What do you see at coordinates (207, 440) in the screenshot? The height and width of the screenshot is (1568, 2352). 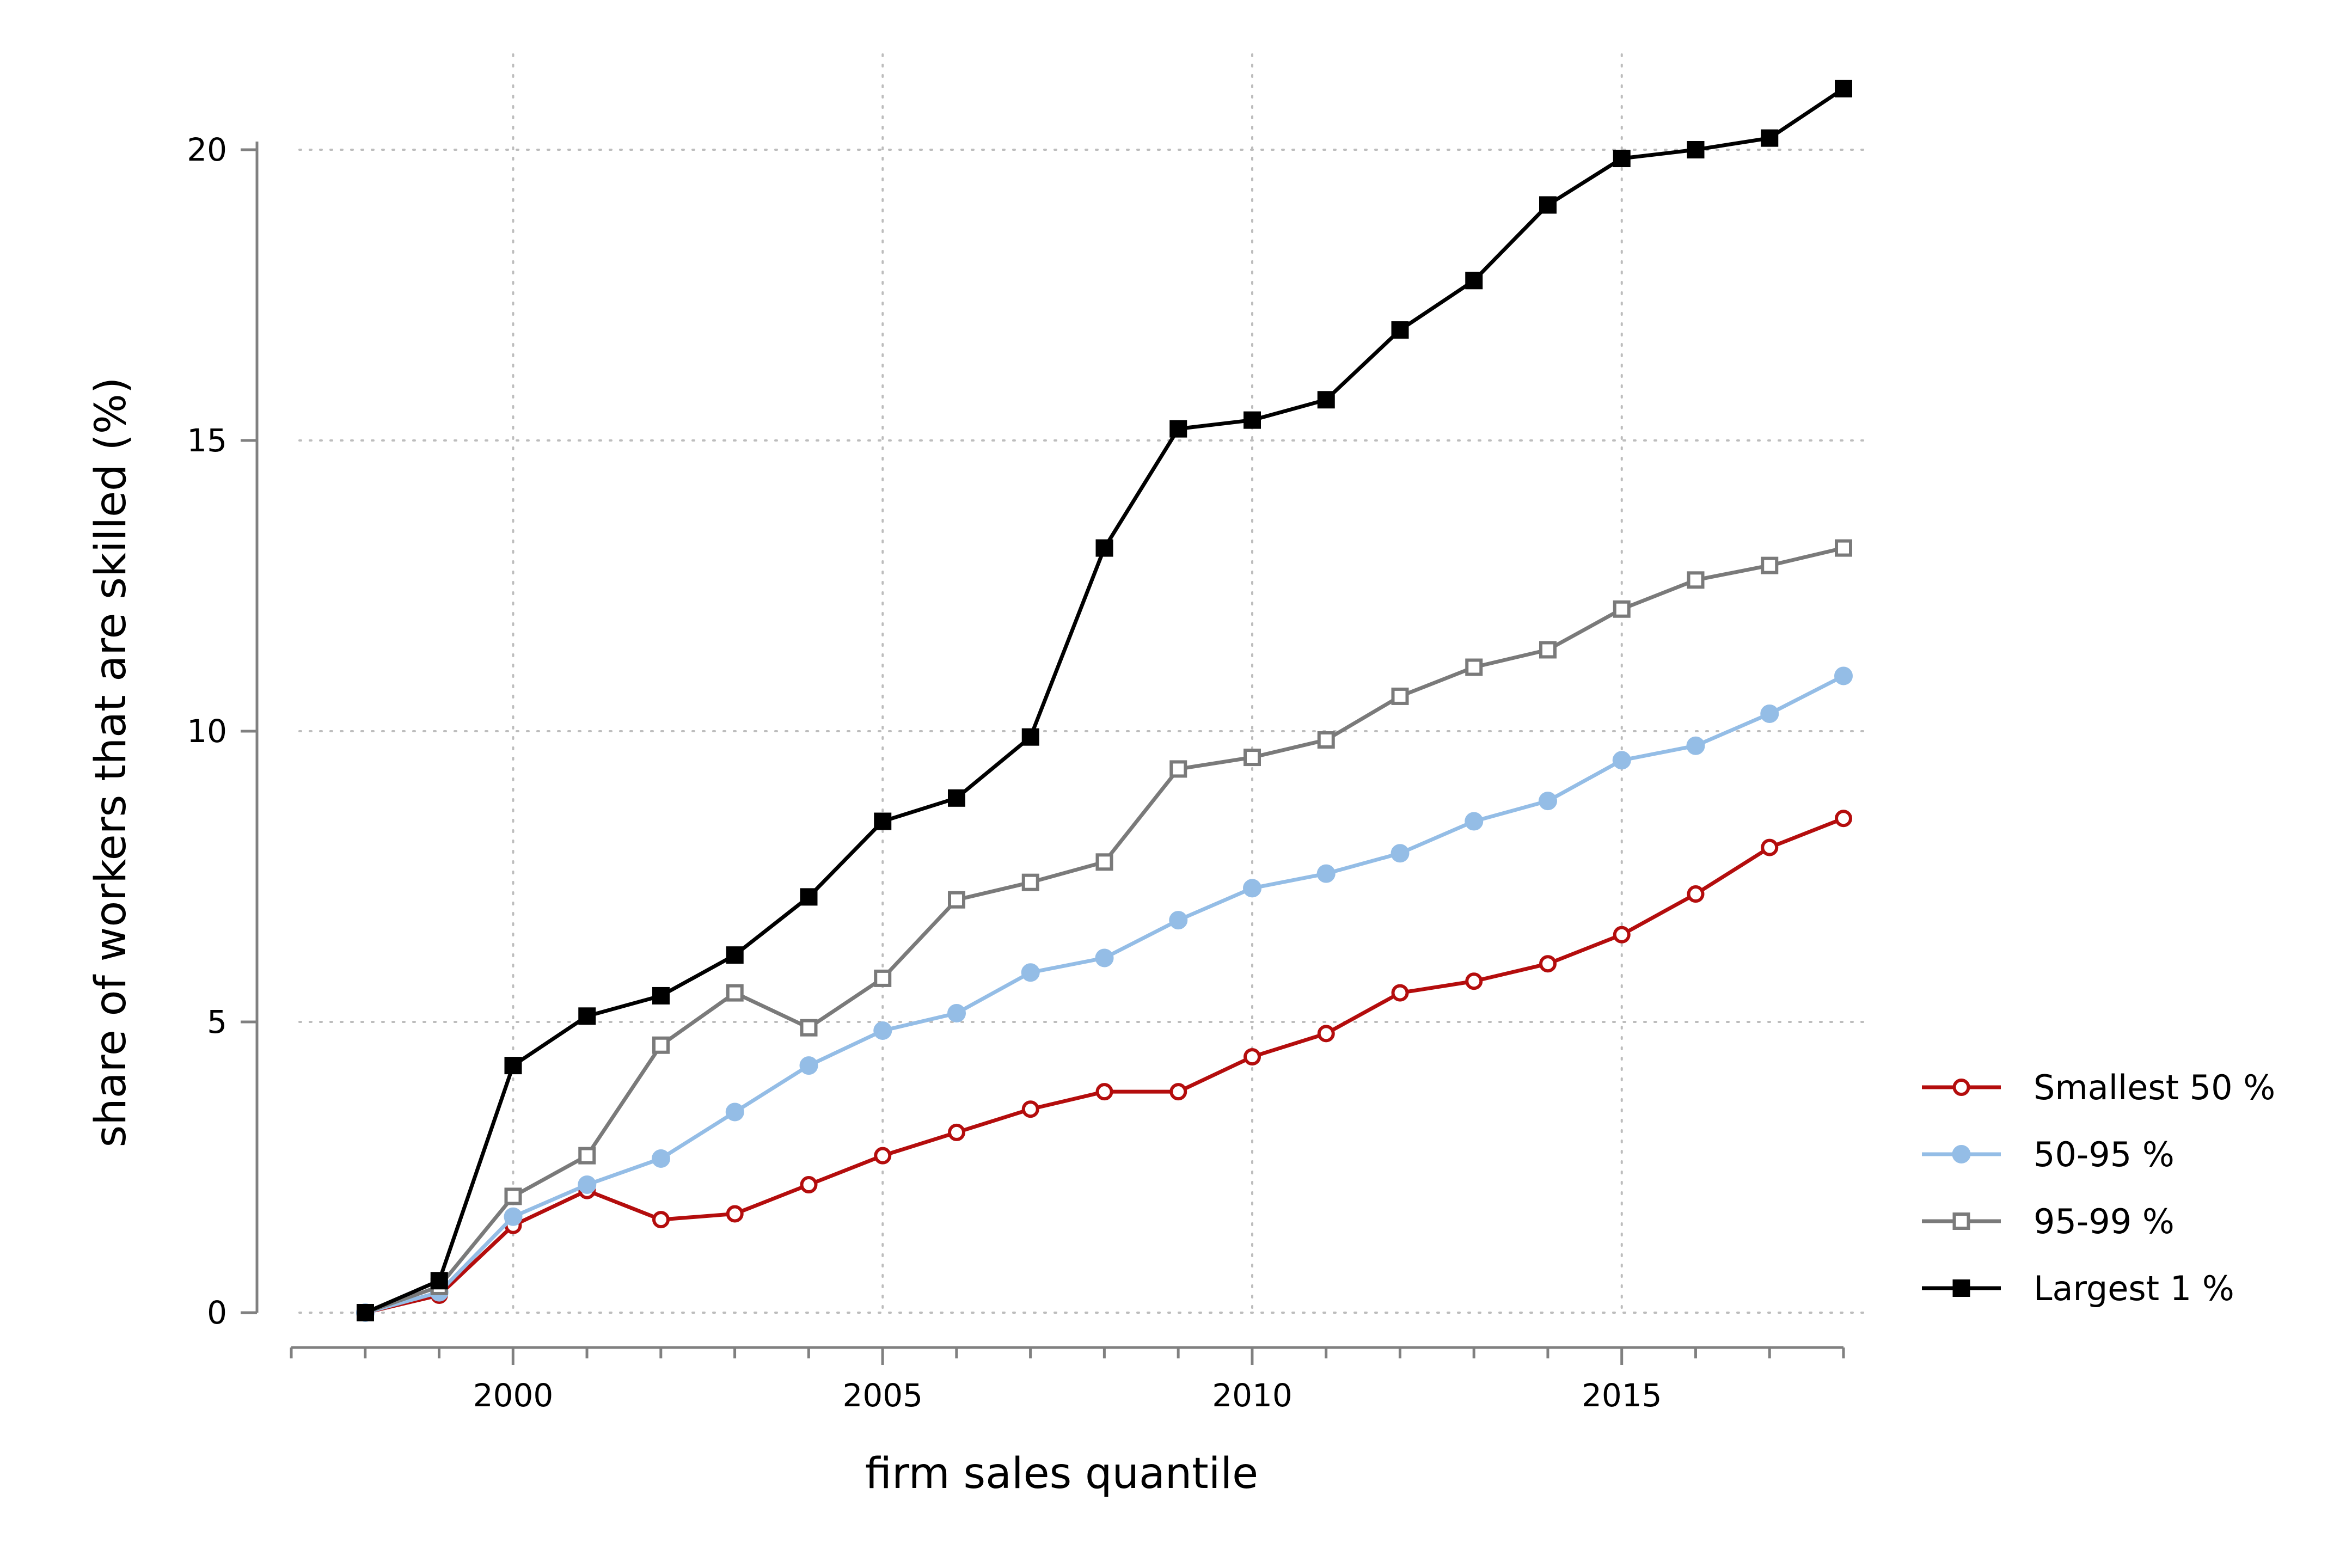 I see `y-tick-label-3: 15` at bounding box center [207, 440].